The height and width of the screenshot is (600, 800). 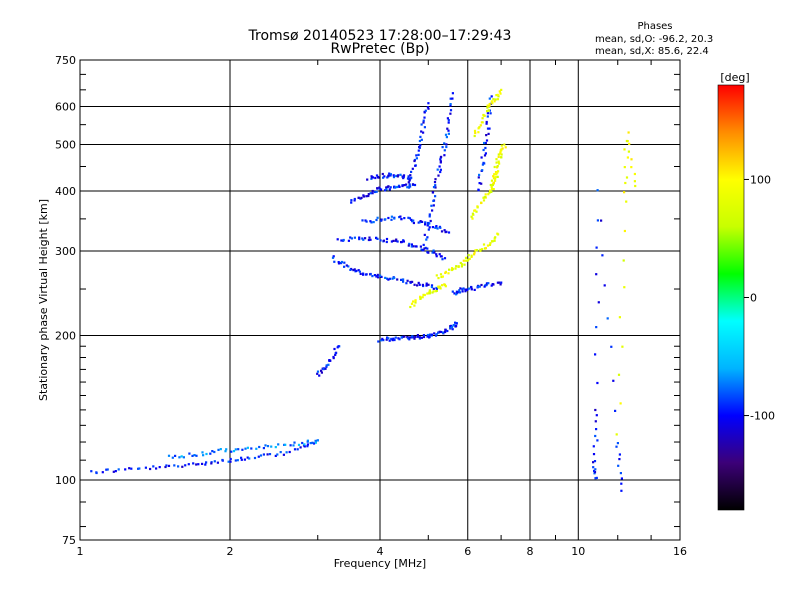 I want to click on x-tick-label: 1, so click(x=80, y=551).